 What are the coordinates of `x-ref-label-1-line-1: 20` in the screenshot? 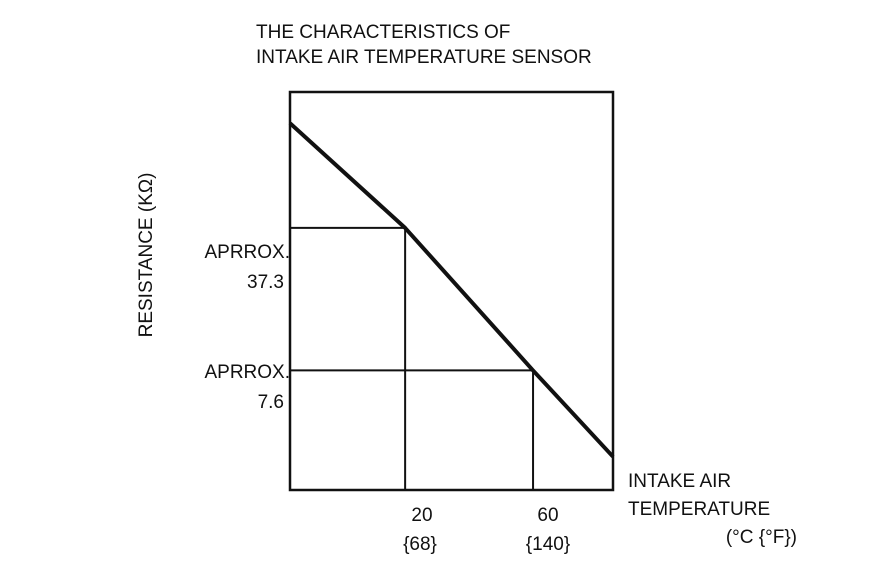 It's located at (421, 515).